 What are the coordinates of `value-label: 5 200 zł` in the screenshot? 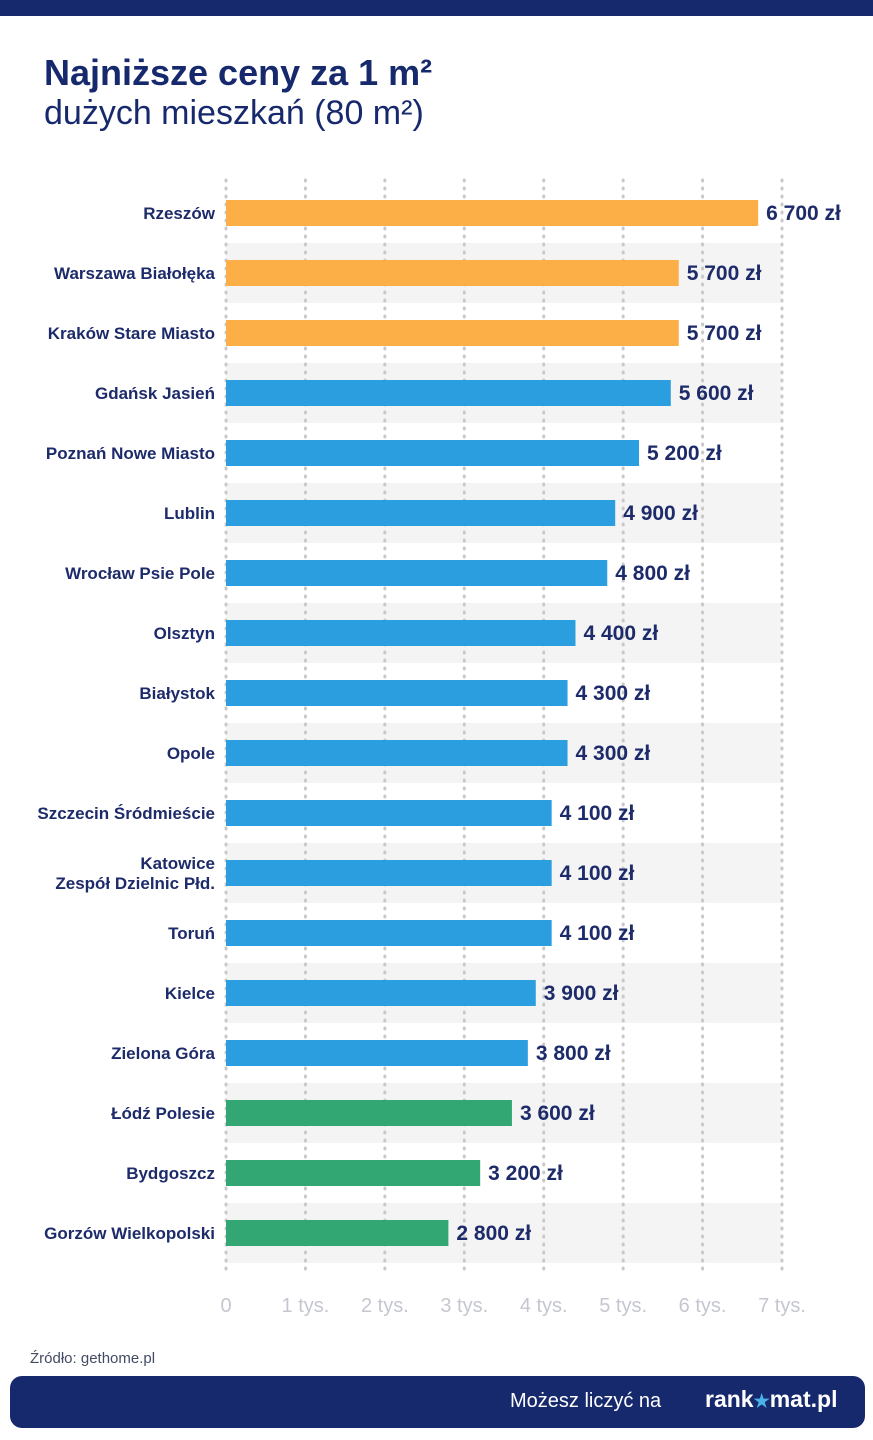 It's located at (684, 453).